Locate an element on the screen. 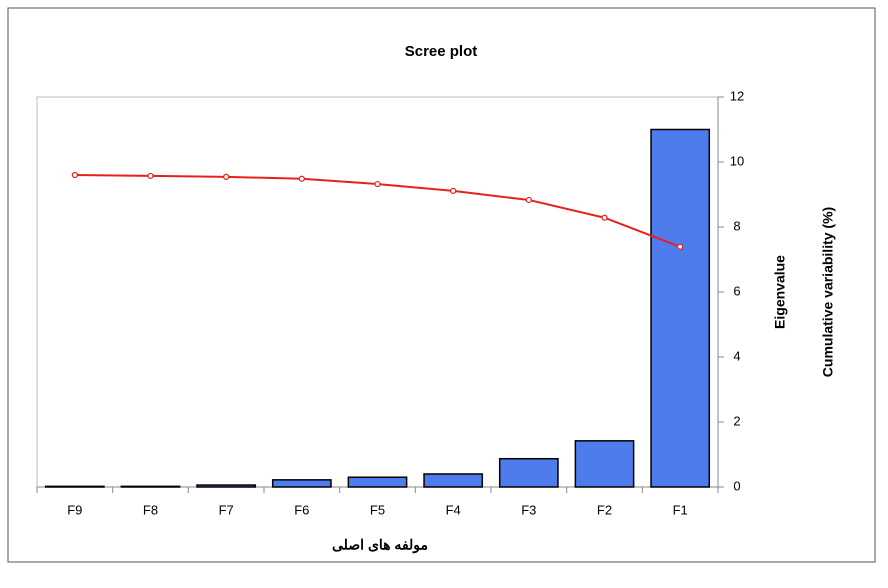 This screenshot has width=888, height=588. y2-axis-label: Cumulative variability (%) is located at coordinates (828, 292).